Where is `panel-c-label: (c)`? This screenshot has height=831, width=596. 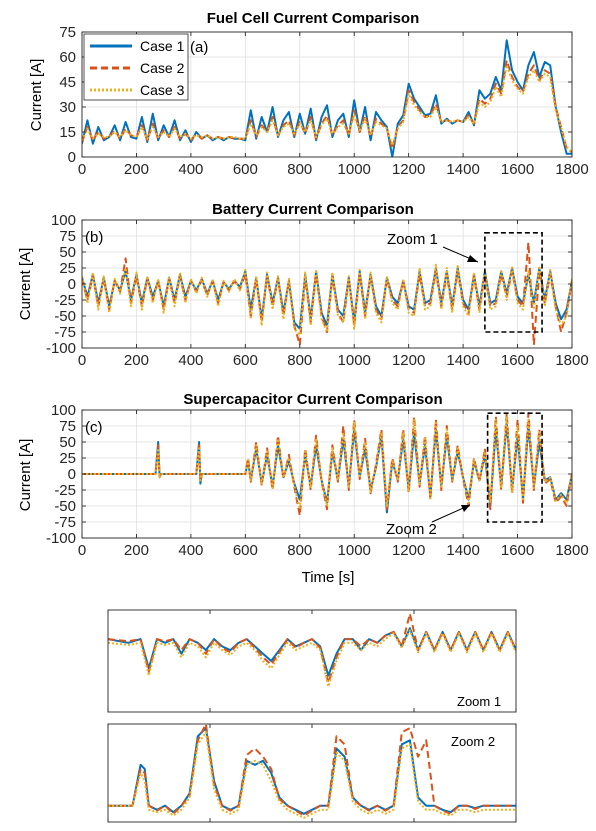
panel-c-label: (c) is located at coordinates (94, 427).